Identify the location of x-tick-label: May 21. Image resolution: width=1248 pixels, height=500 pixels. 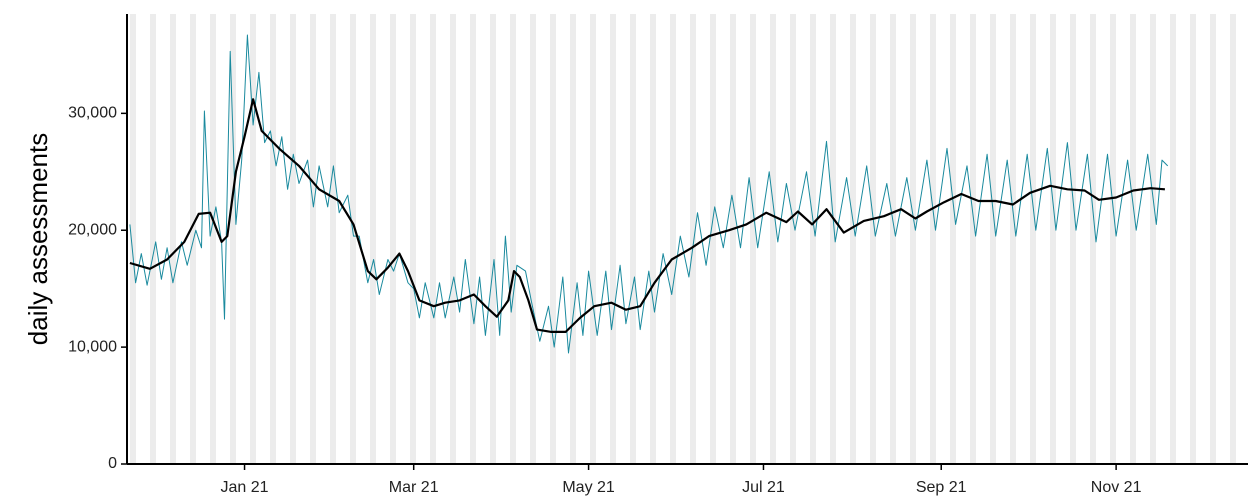
(588, 487).